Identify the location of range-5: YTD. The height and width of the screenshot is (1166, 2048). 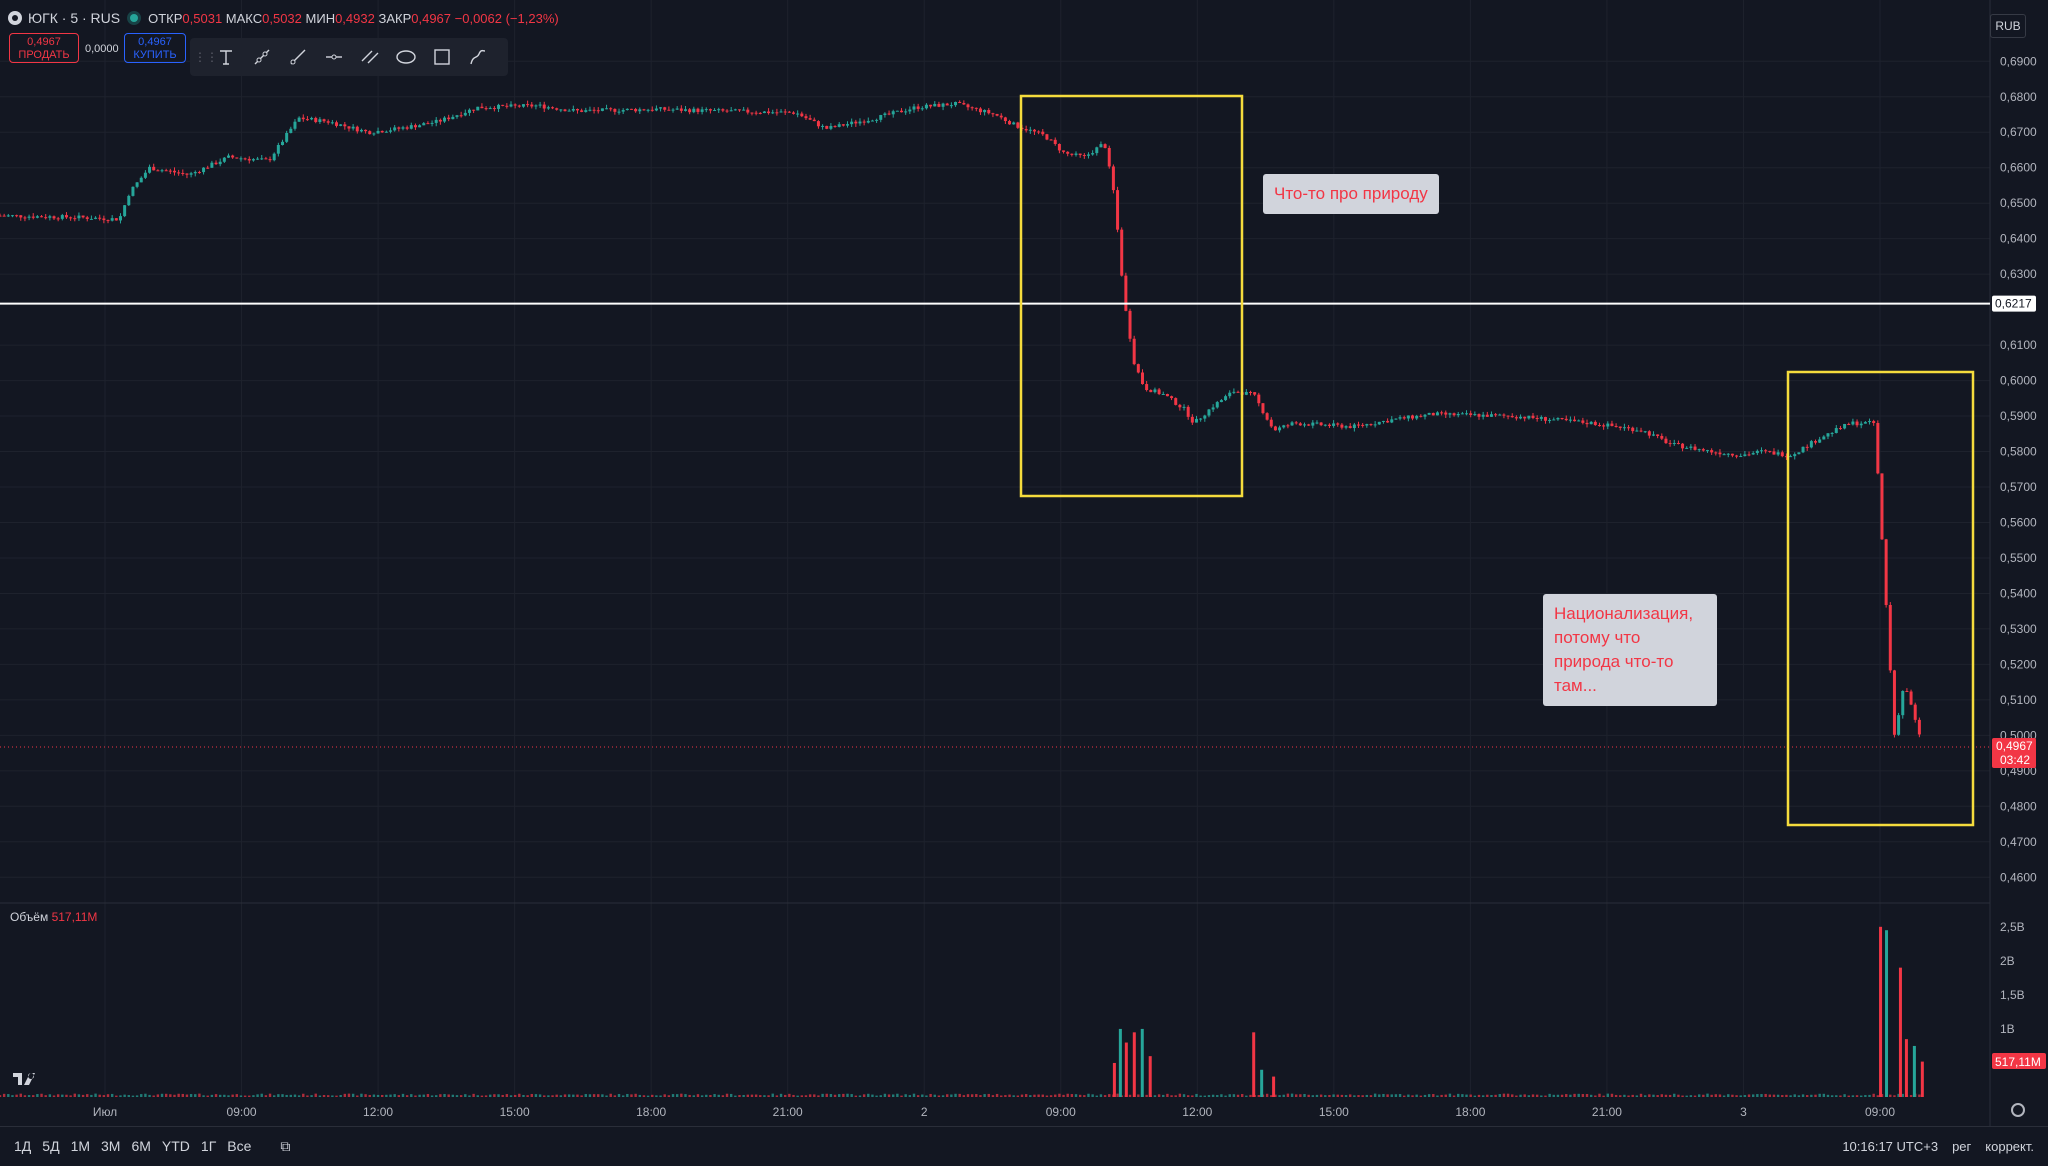
(175, 1146).